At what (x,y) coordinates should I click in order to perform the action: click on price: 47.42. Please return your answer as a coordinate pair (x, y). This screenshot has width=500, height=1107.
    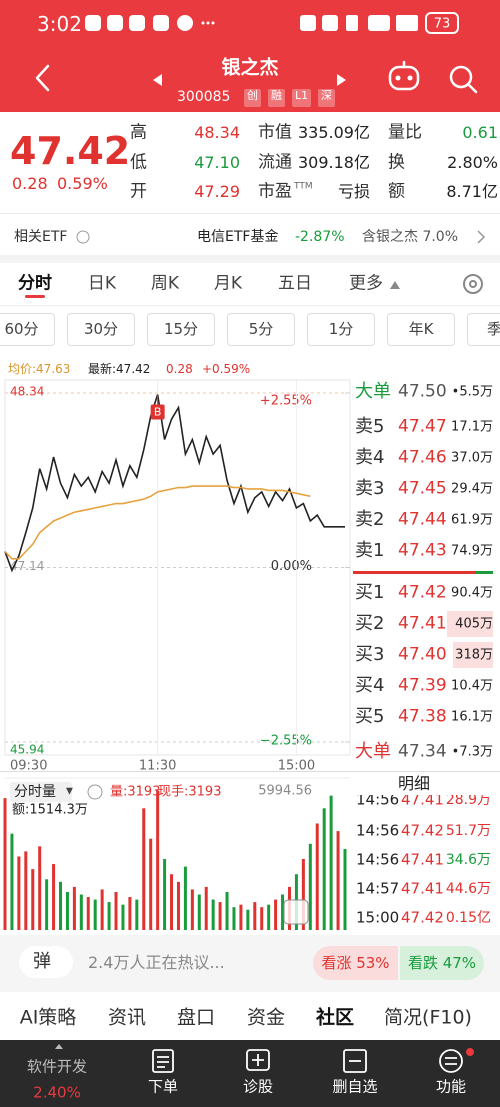
    Looking at the image, I should click on (70, 151).